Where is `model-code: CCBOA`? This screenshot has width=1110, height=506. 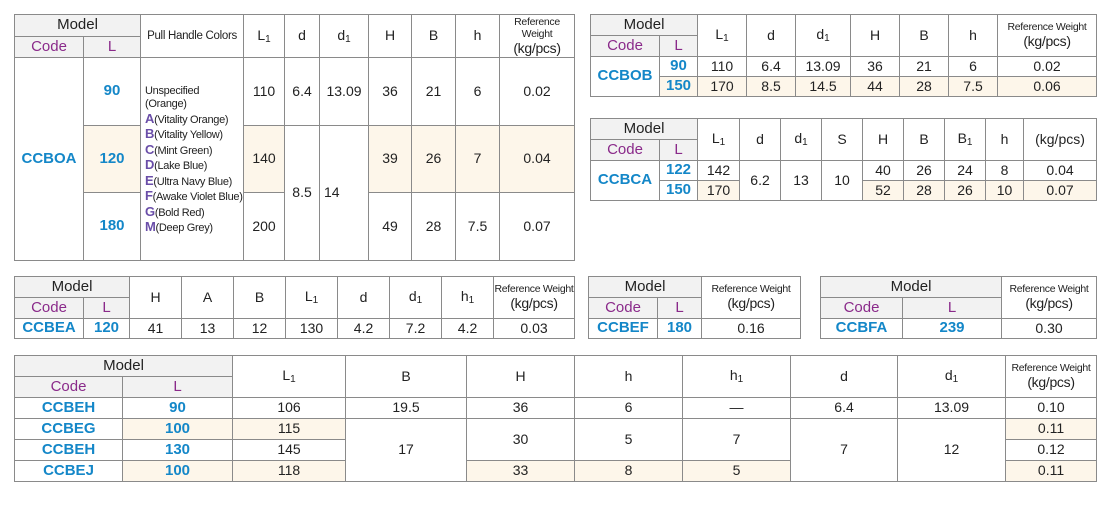 model-code: CCBOA is located at coordinates (49, 159).